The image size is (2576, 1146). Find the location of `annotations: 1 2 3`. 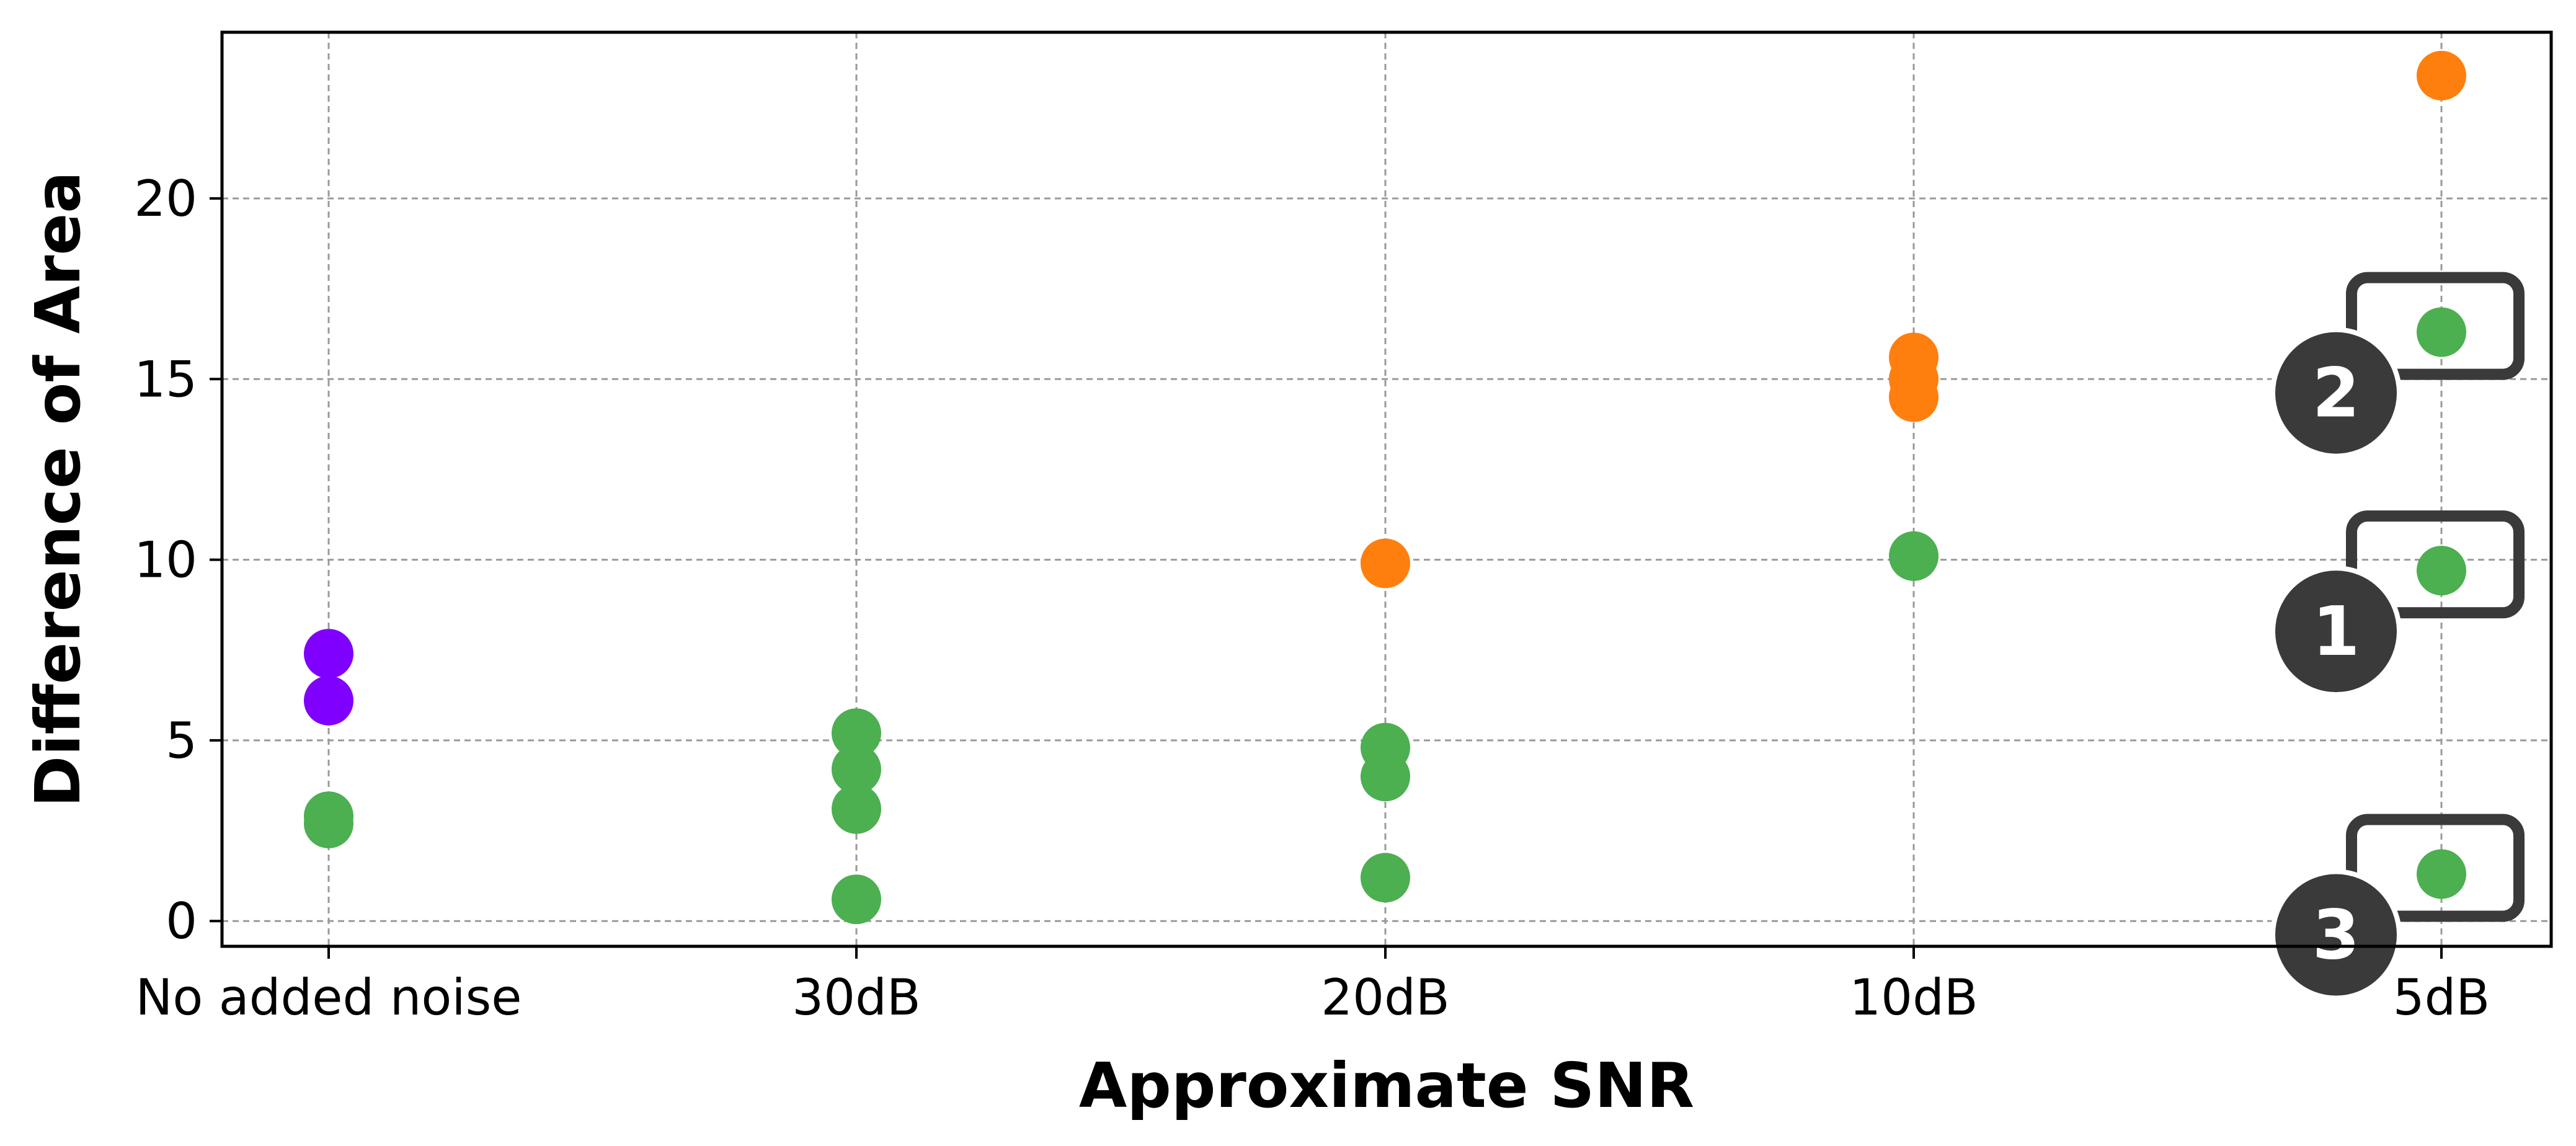

annotations: 1 2 3 is located at coordinates (2397, 636).